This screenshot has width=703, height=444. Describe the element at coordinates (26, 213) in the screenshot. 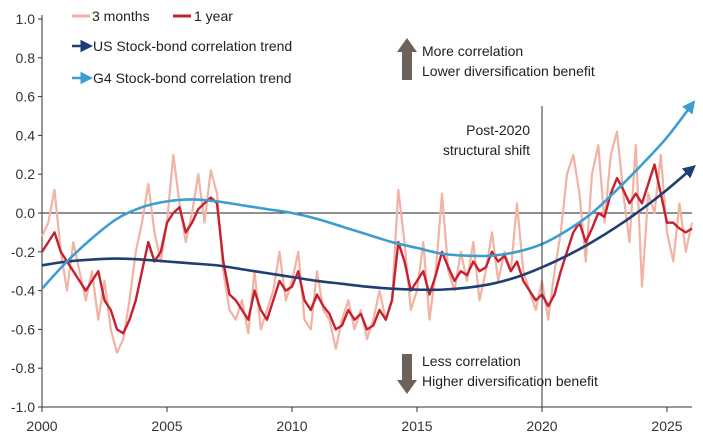

I see `y-tick-label: 0.0` at that location.